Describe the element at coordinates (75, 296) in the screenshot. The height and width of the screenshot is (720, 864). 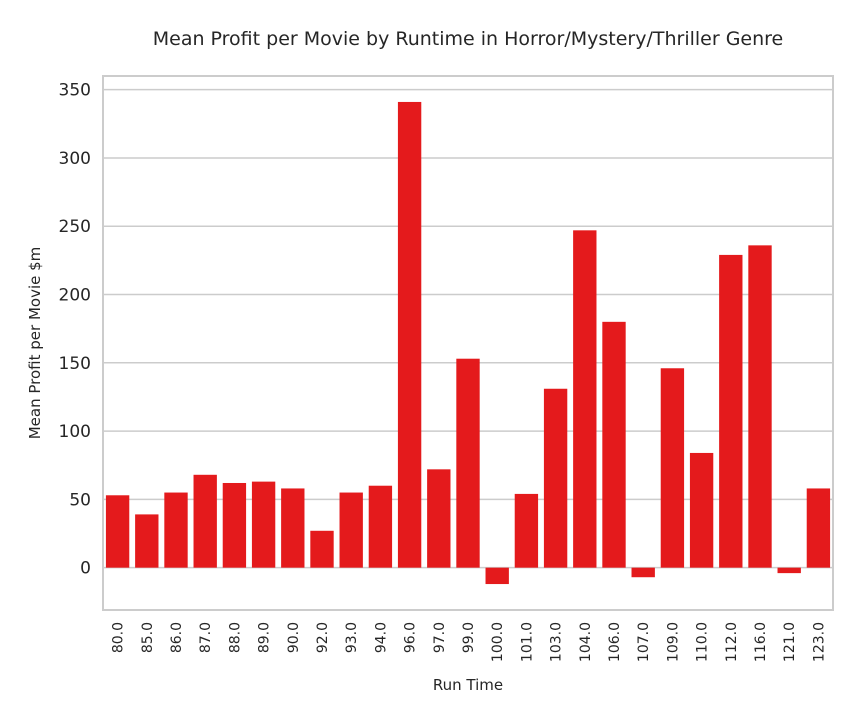
I see `y-tick-label: 200` at that location.